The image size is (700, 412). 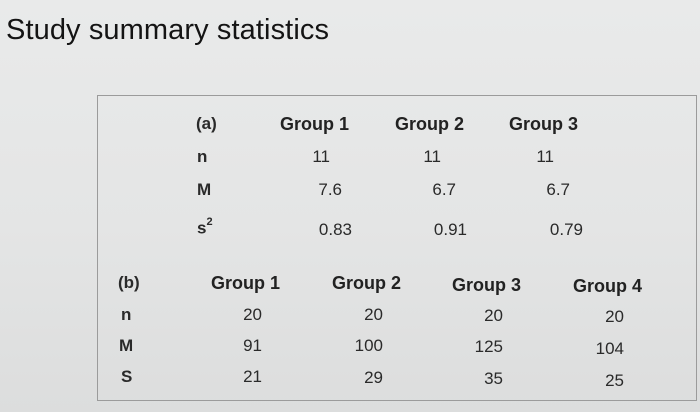 I want to click on part-b-m-group-1: 91, so click(x=252, y=345).